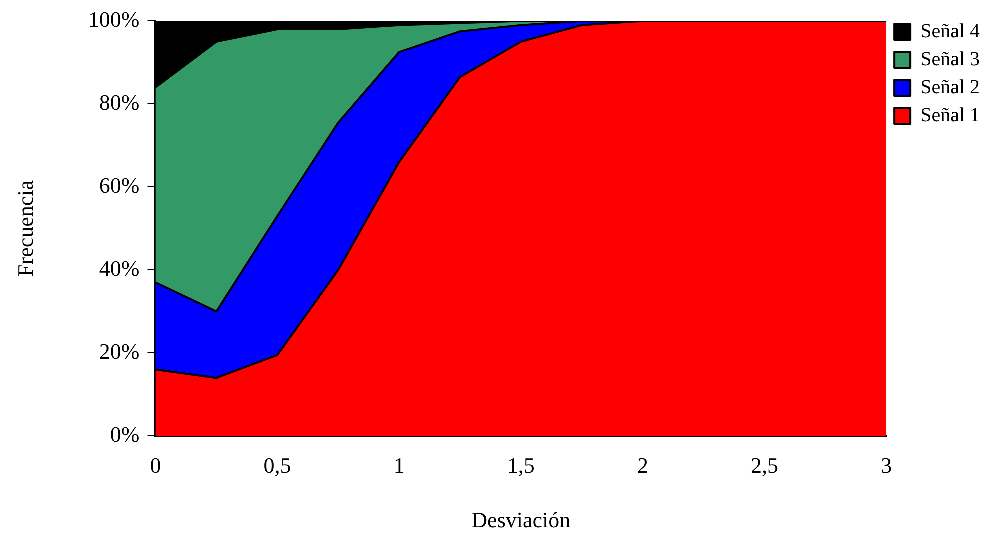 Image resolution: width=990 pixels, height=549 pixels. What do you see at coordinates (119, 268) in the screenshot?
I see `y-tick-label: 40%` at bounding box center [119, 268].